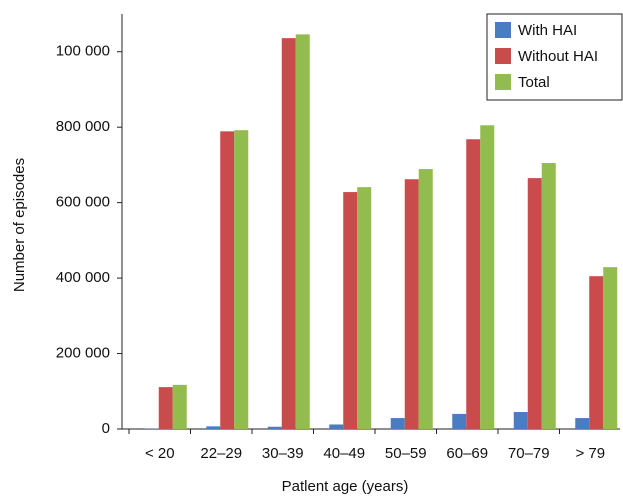  I want to click on x-axis-title: Patlent age (years), so click(345, 486).